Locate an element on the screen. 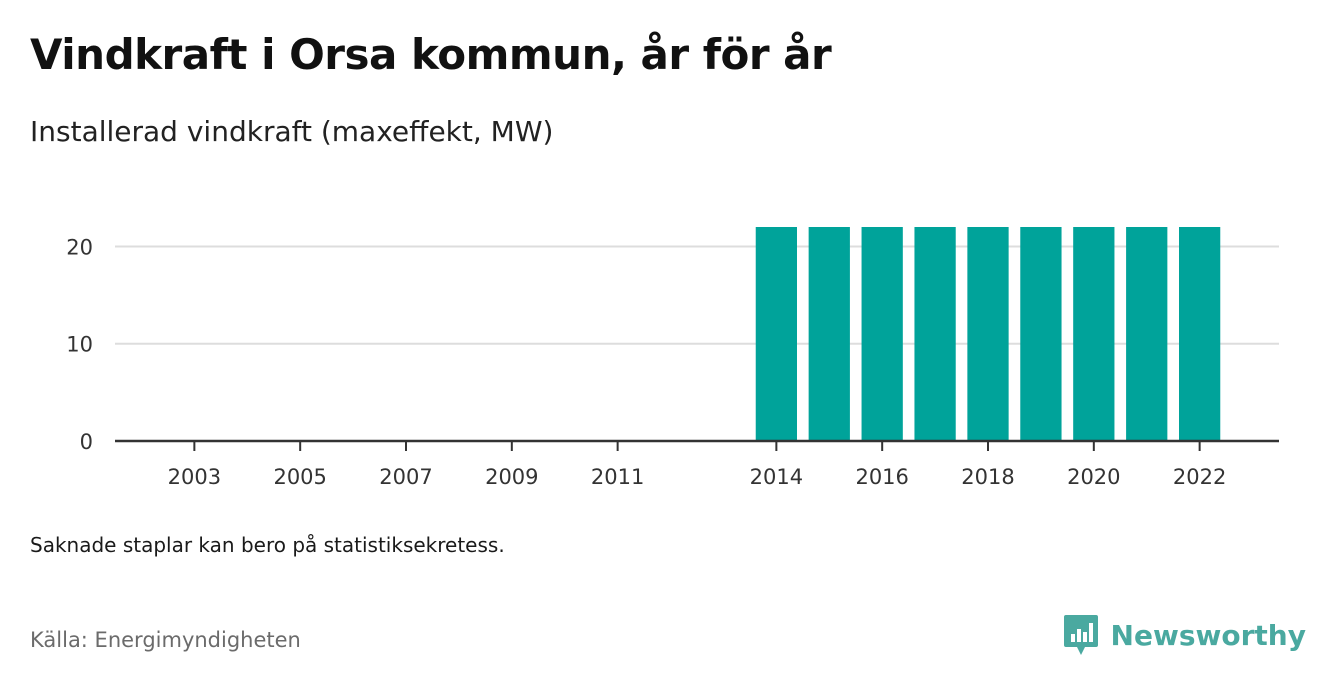 This screenshot has width=1340, height=685. bar-2015 is located at coordinates (829, 334).